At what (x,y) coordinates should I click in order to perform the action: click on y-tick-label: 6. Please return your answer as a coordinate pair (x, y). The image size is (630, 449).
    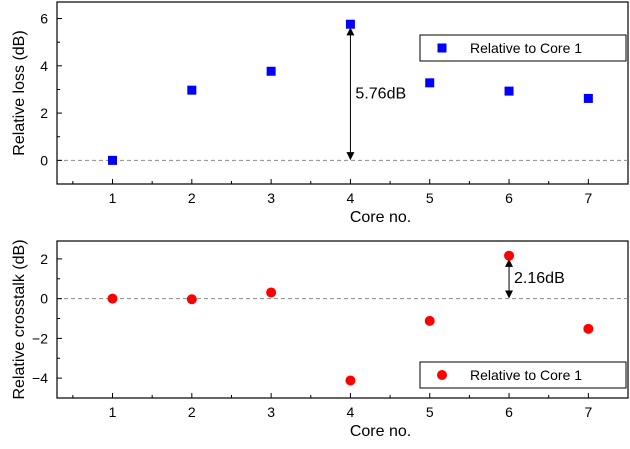
    Looking at the image, I should click on (44, 19).